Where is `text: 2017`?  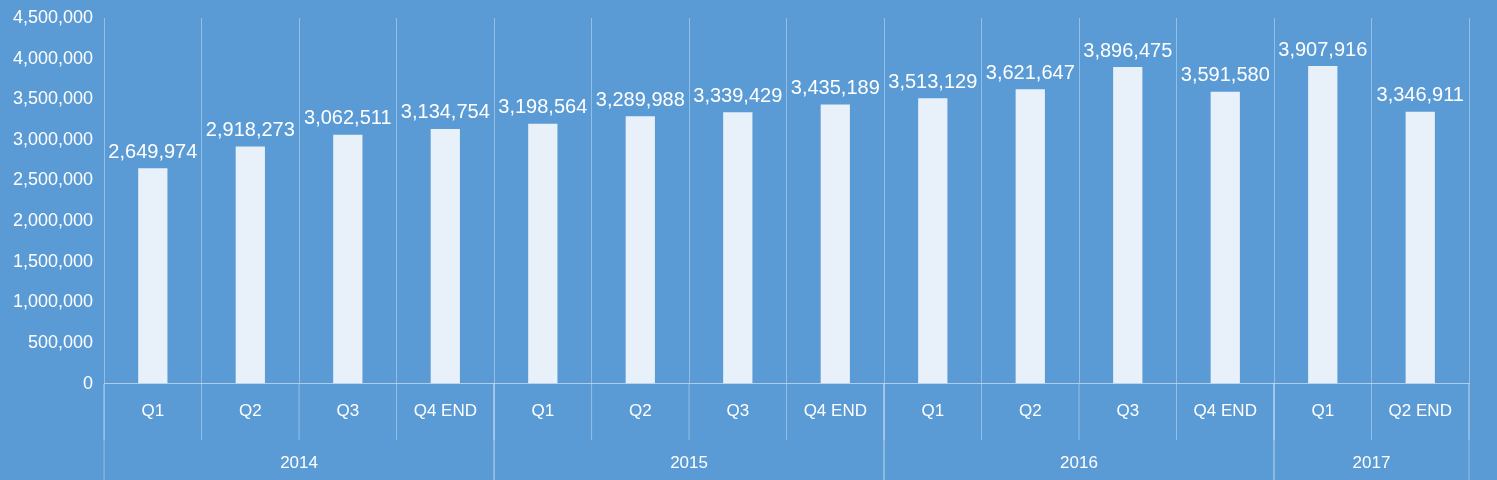
text: 2017 is located at coordinates (1371, 462).